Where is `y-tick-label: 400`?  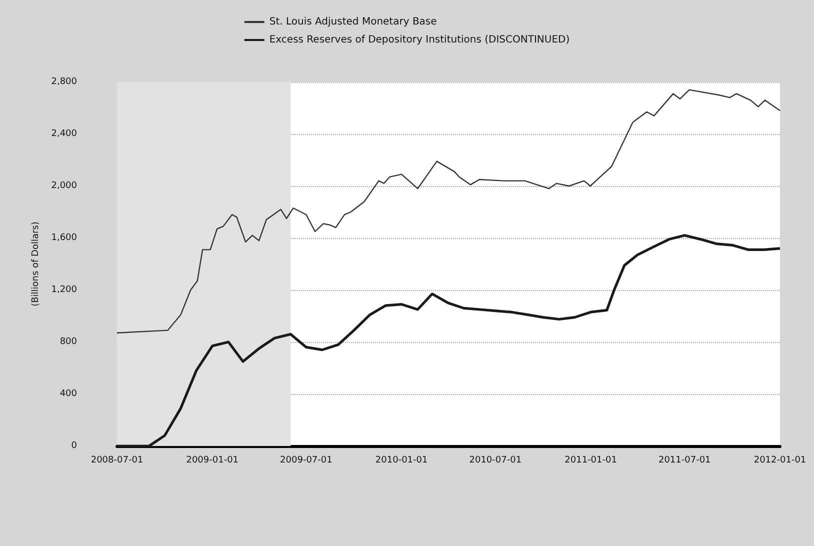 y-tick-label: 400 is located at coordinates (69, 394).